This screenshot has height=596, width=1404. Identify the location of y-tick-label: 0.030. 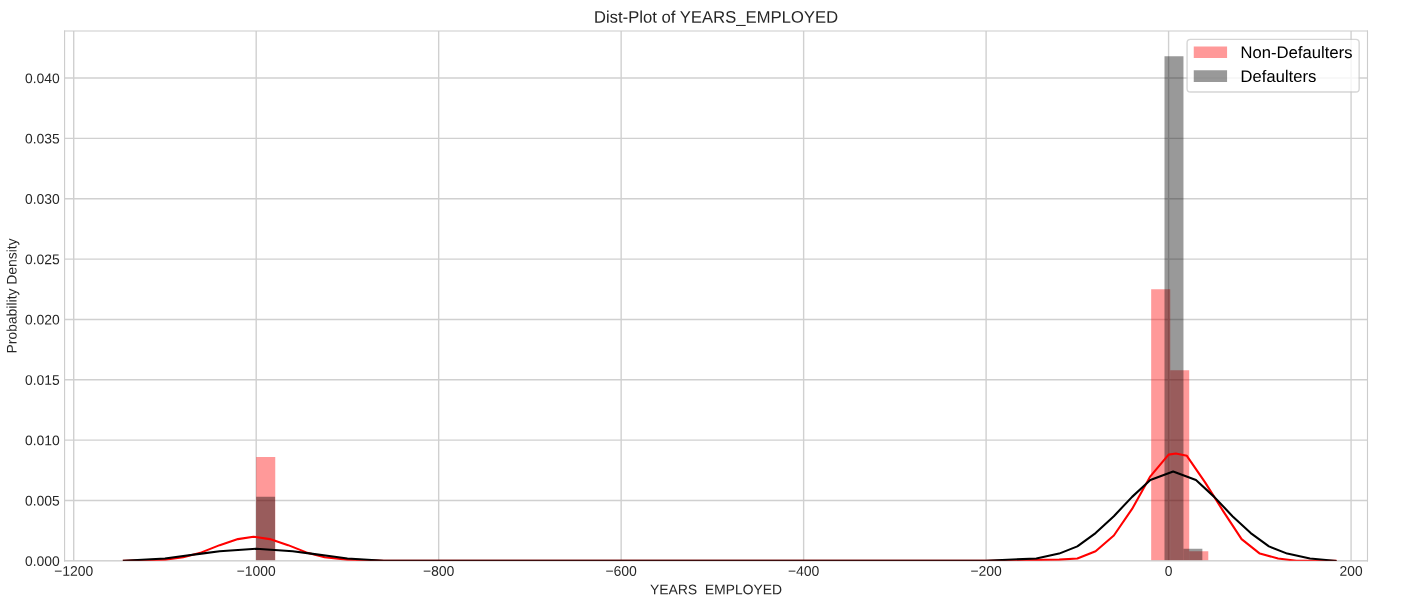
(42, 199).